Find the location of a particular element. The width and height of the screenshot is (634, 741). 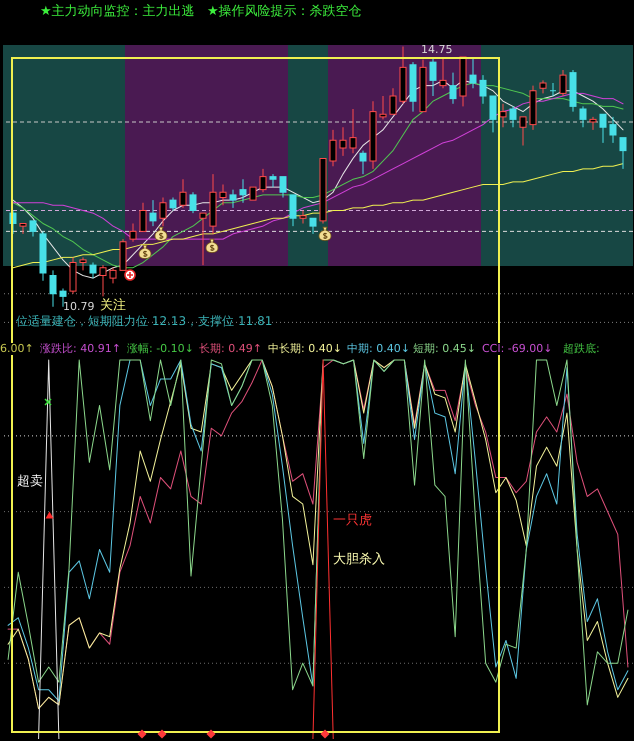

text: 涨幅: -0.10↓ is located at coordinates (160, 349).